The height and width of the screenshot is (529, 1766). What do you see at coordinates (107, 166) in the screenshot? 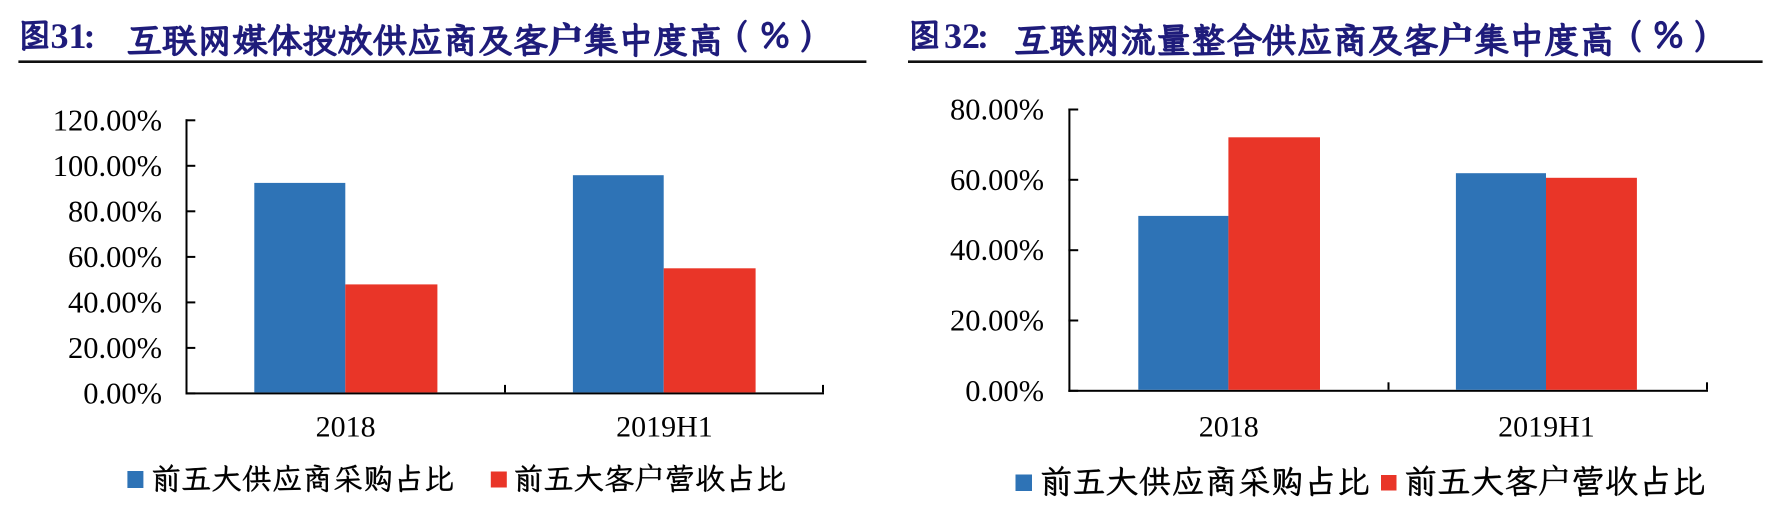
I see `svg-text: 100.00%` at bounding box center [107, 166].